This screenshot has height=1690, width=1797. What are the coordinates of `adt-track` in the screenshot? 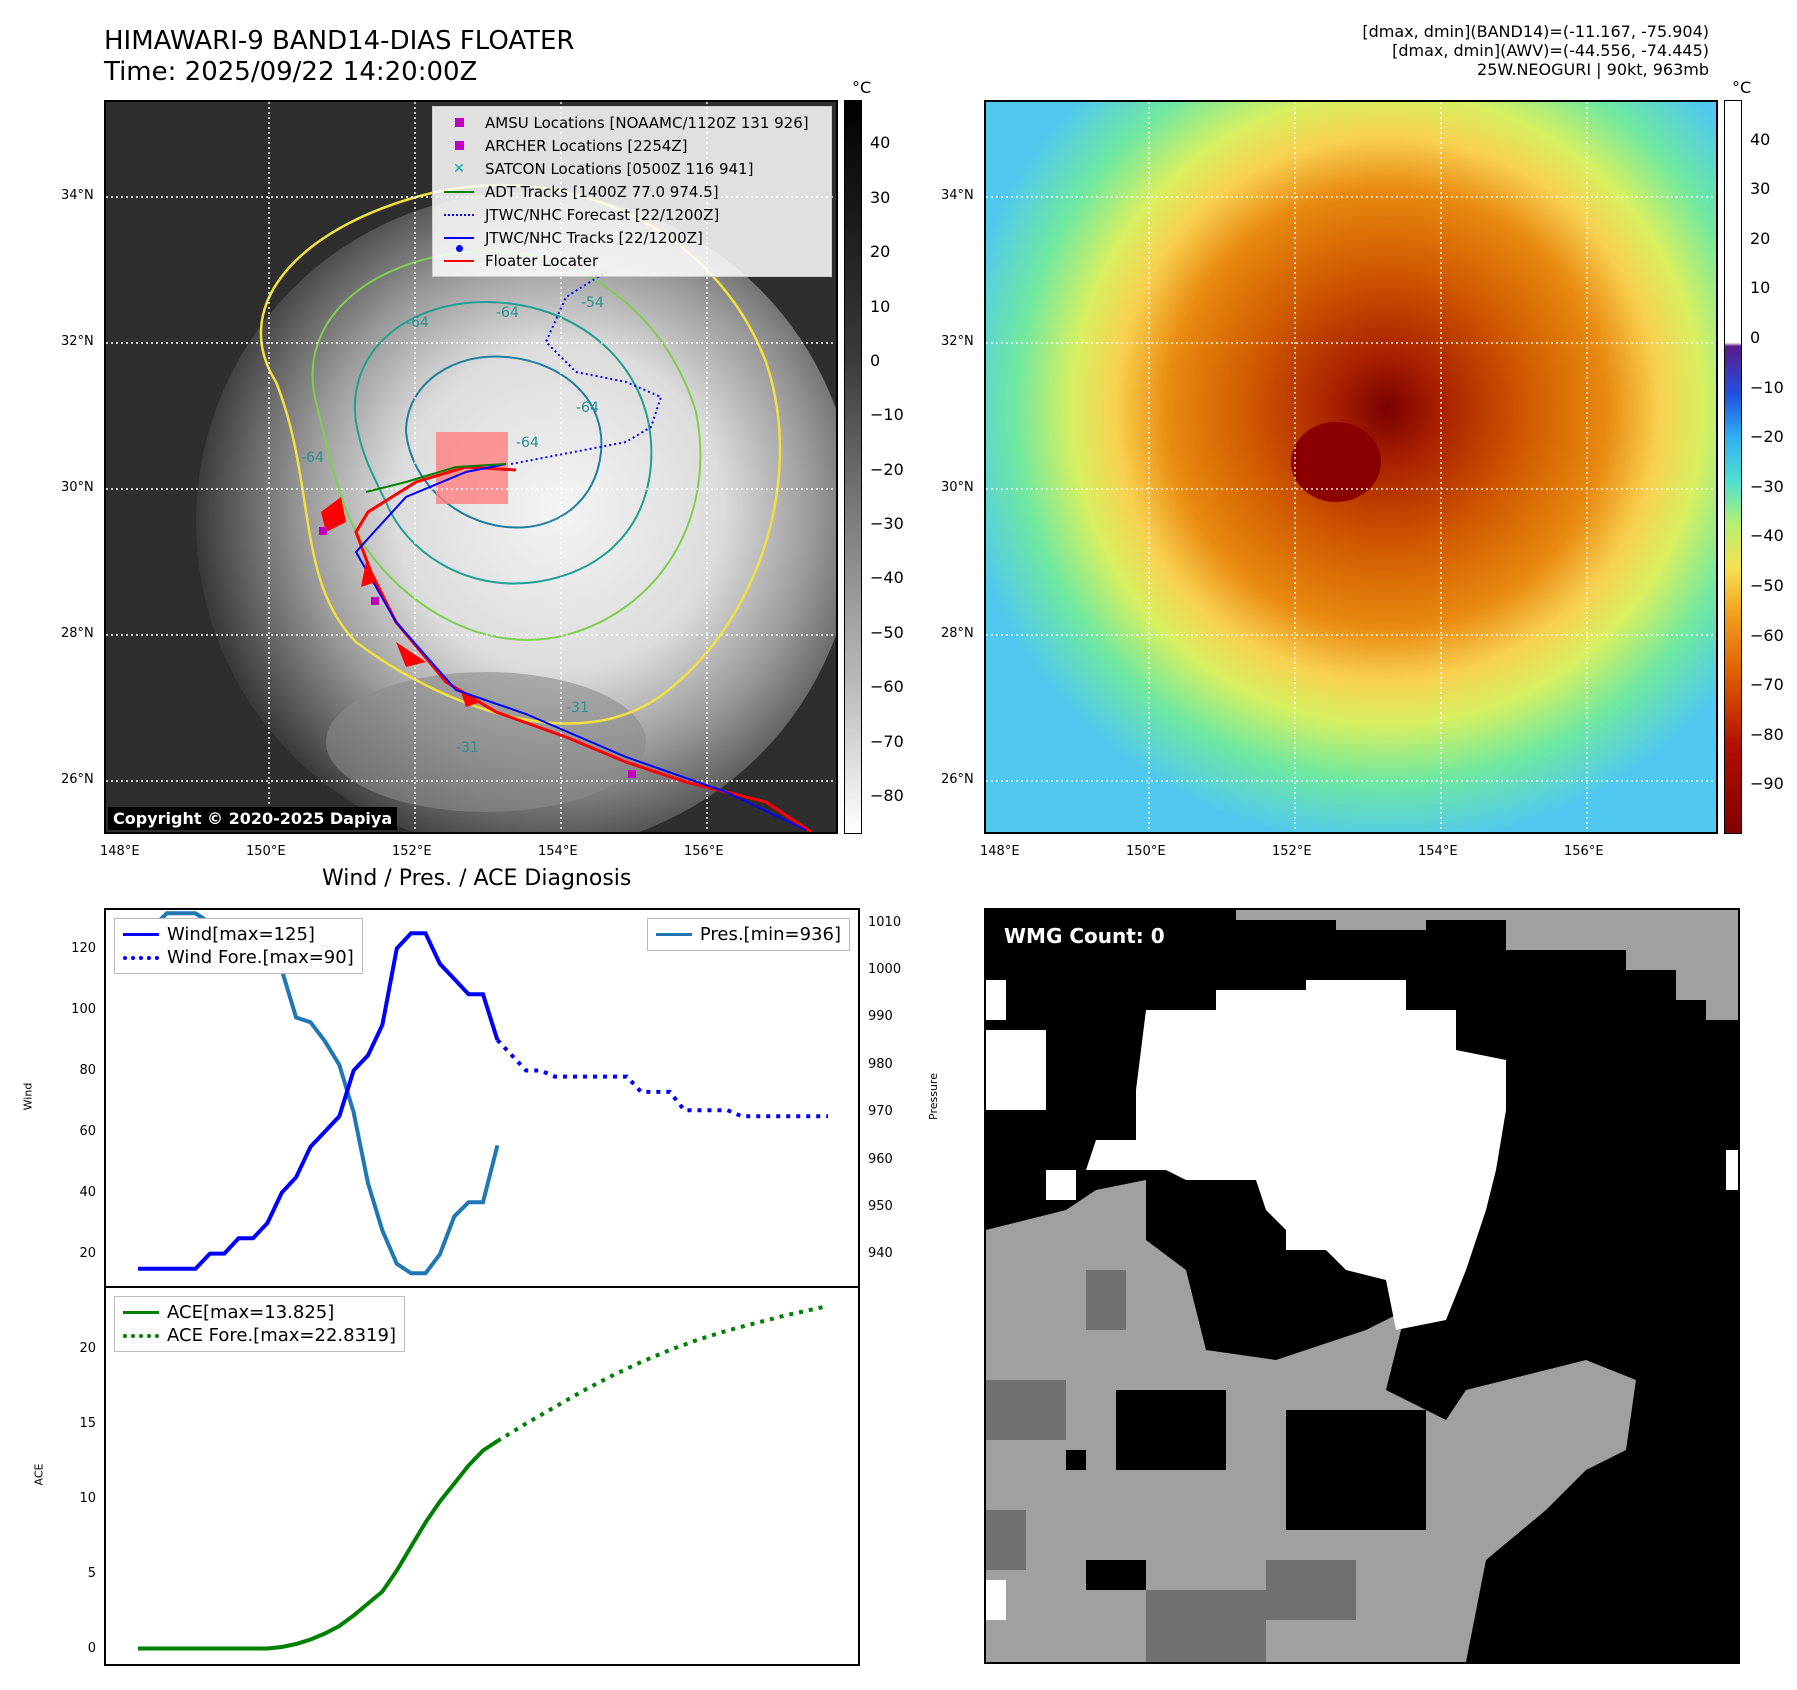 It's located at (436, 478).